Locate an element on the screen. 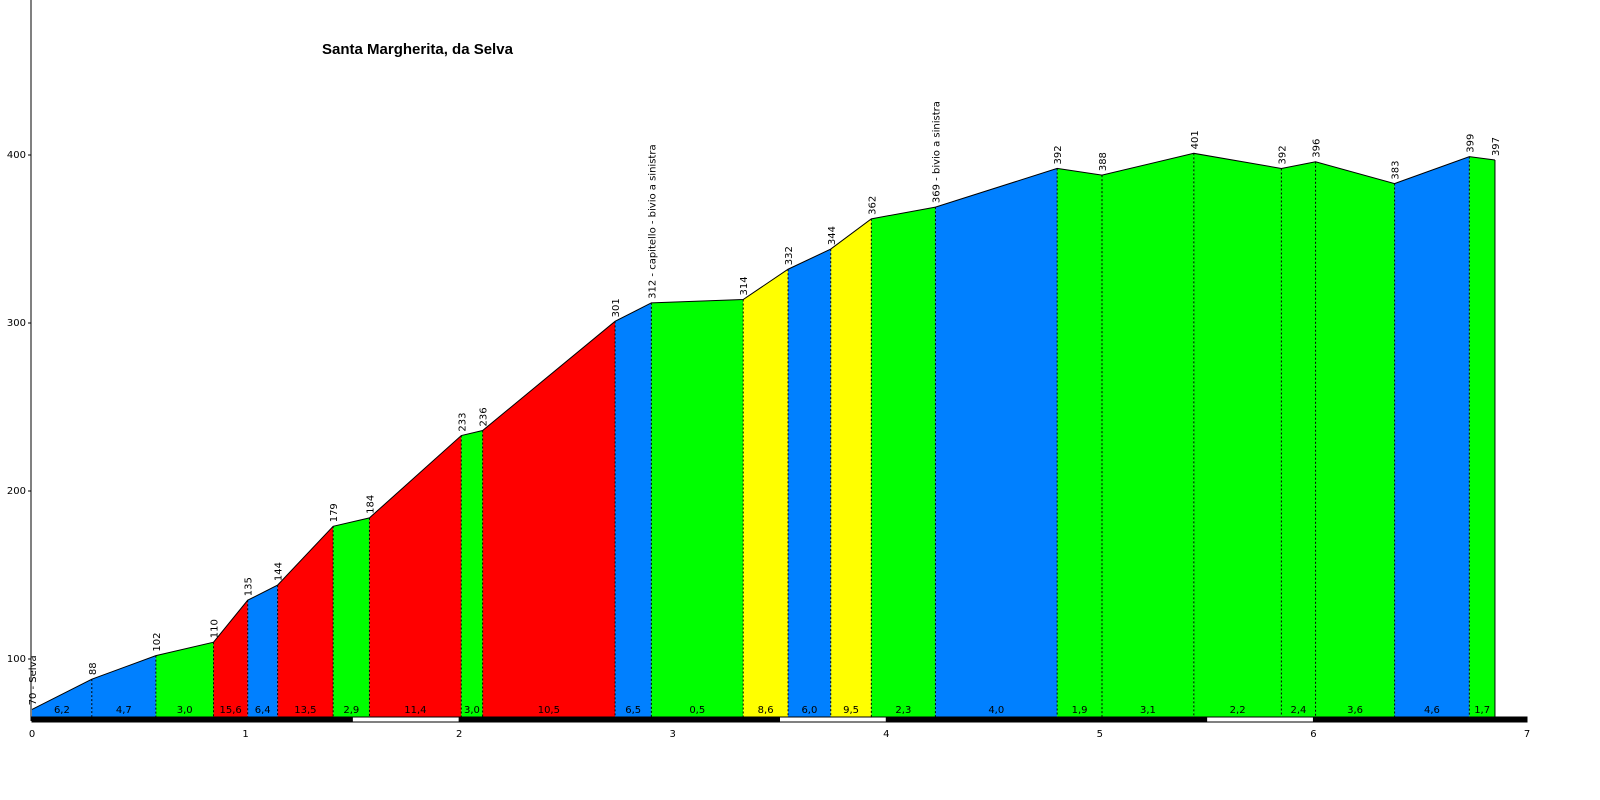 This screenshot has height=800, width=1600. elevation-label: 397 is located at coordinates (1496, 146).